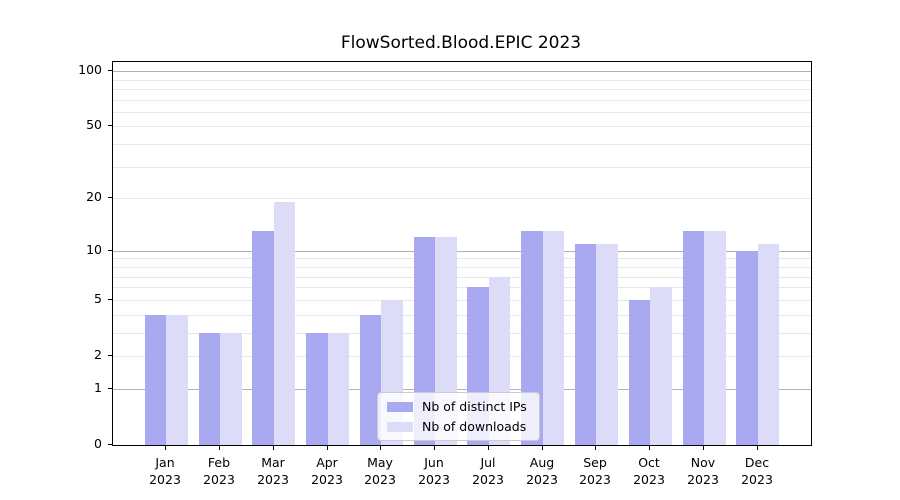  I want to click on x-tick-label-apr: Apr 2023, so click(327, 471).